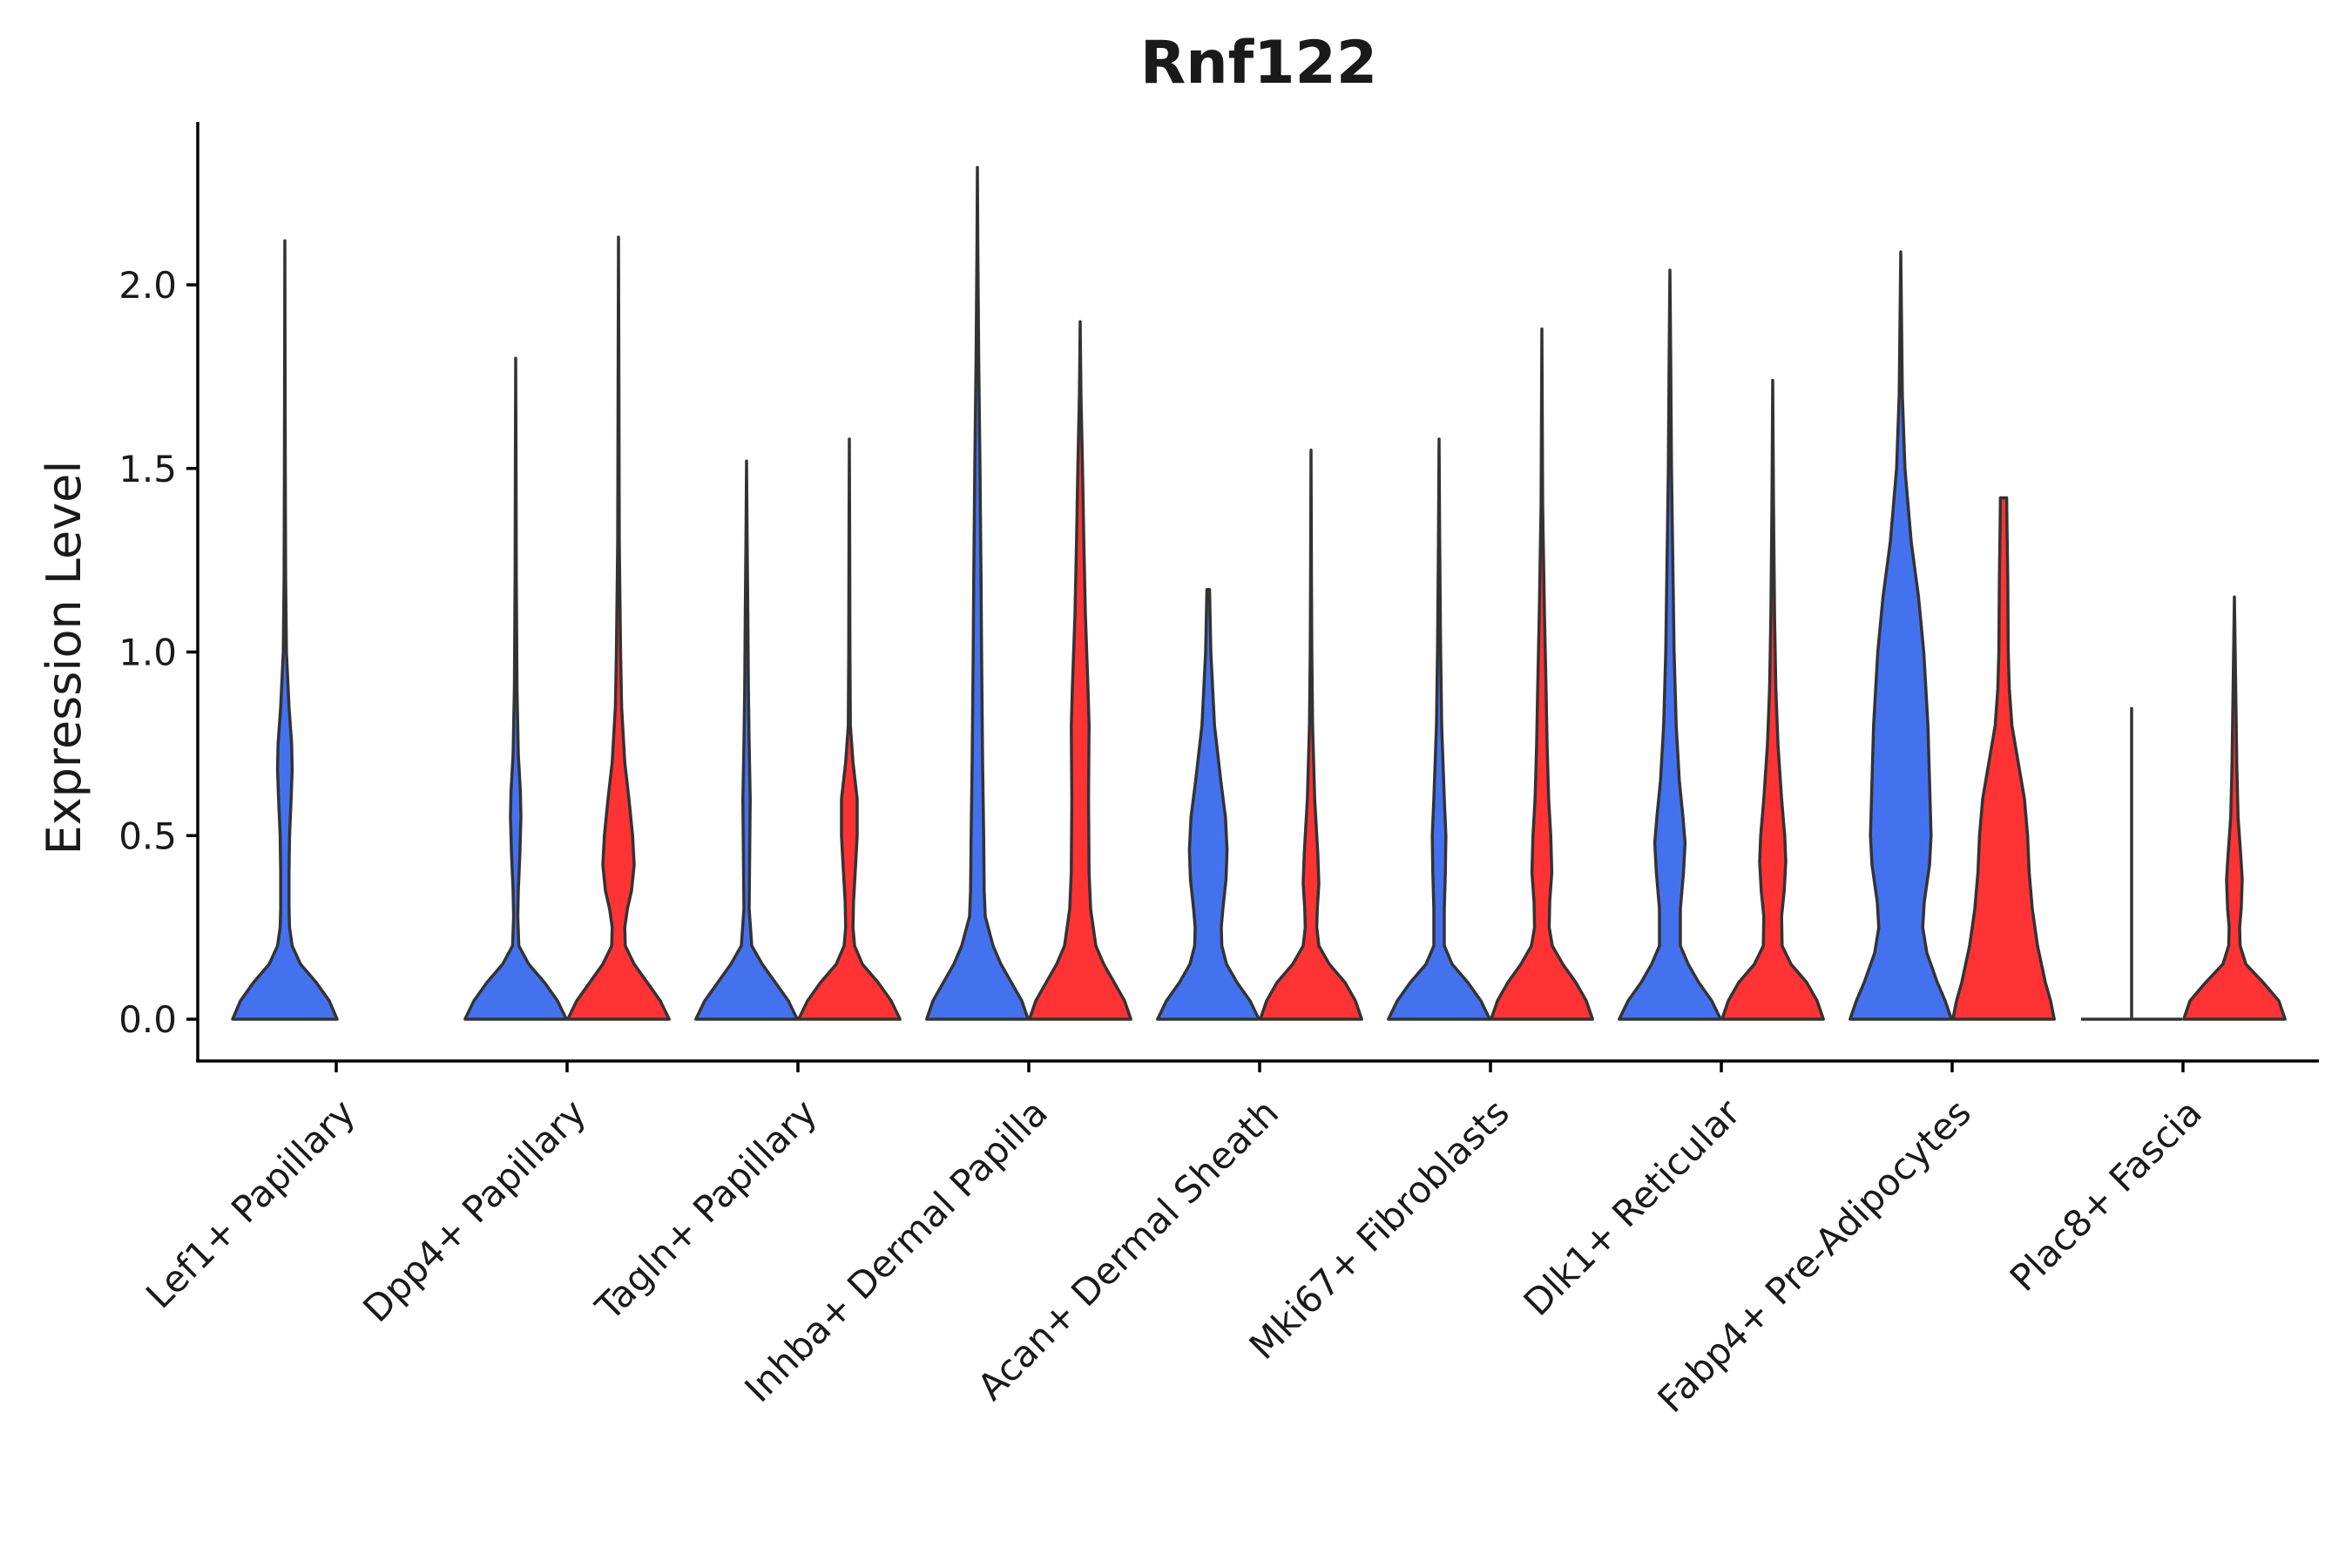 The height and width of the screenshot is (1568, 2352). Describe the element at coordinates (147, 835) in the screenshot. I see `y-tick-label: 0.5` at that location.